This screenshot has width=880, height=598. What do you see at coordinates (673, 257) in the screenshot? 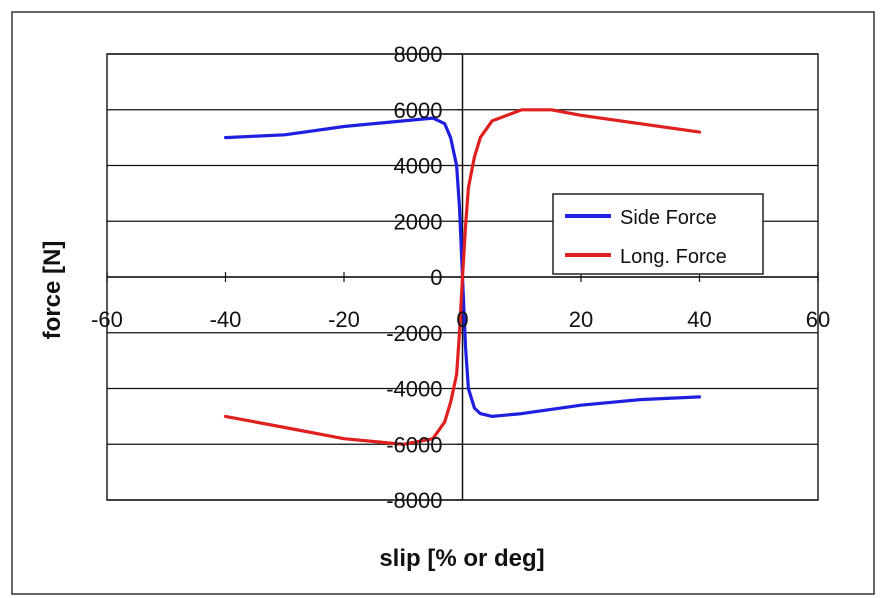
I see `legend-label-long-force: Long. Force` at bounding box center [673, 257].